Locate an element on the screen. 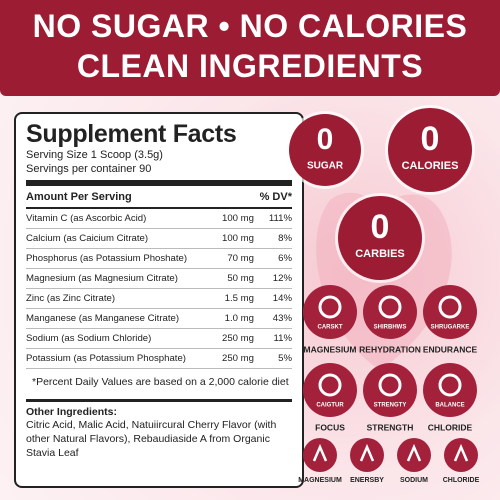 This screenshot has height=500, width=500. icon-label: REHYDRATION is located at coordinates (390, 349).